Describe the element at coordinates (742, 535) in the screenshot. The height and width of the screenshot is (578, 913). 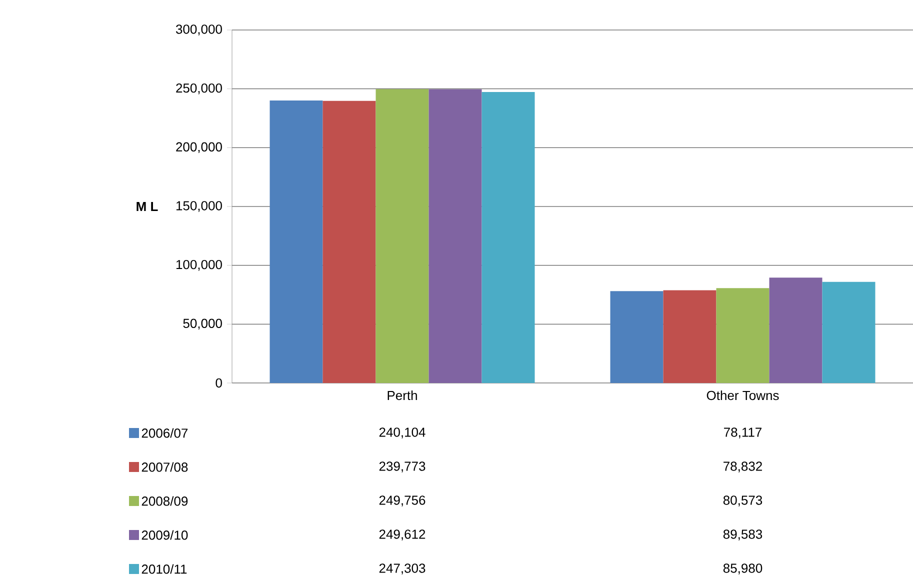
I see `data-label: 89,583` at that location.